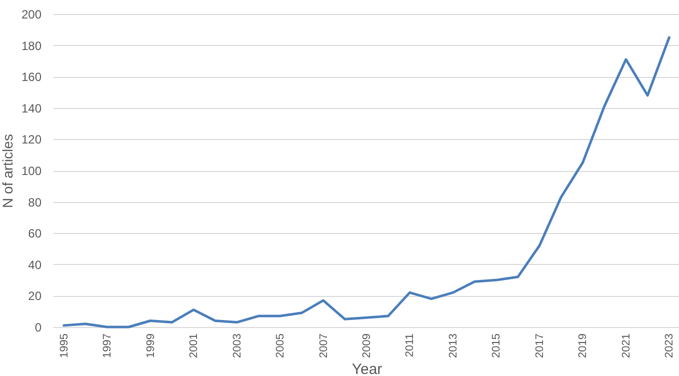  What do you see at coordinates (670, 346) in the screenshot?
I see `x-tick-label: 2023` at bounding box center [670, 346].